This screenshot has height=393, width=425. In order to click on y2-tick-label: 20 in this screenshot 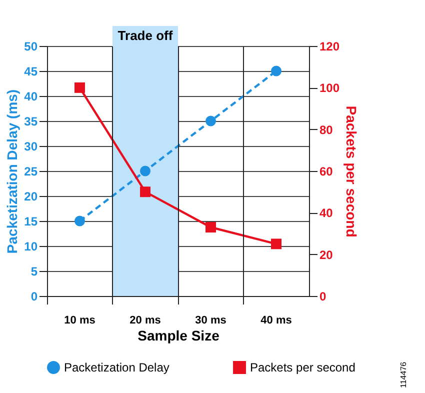, I will do `click(327, 255)`.